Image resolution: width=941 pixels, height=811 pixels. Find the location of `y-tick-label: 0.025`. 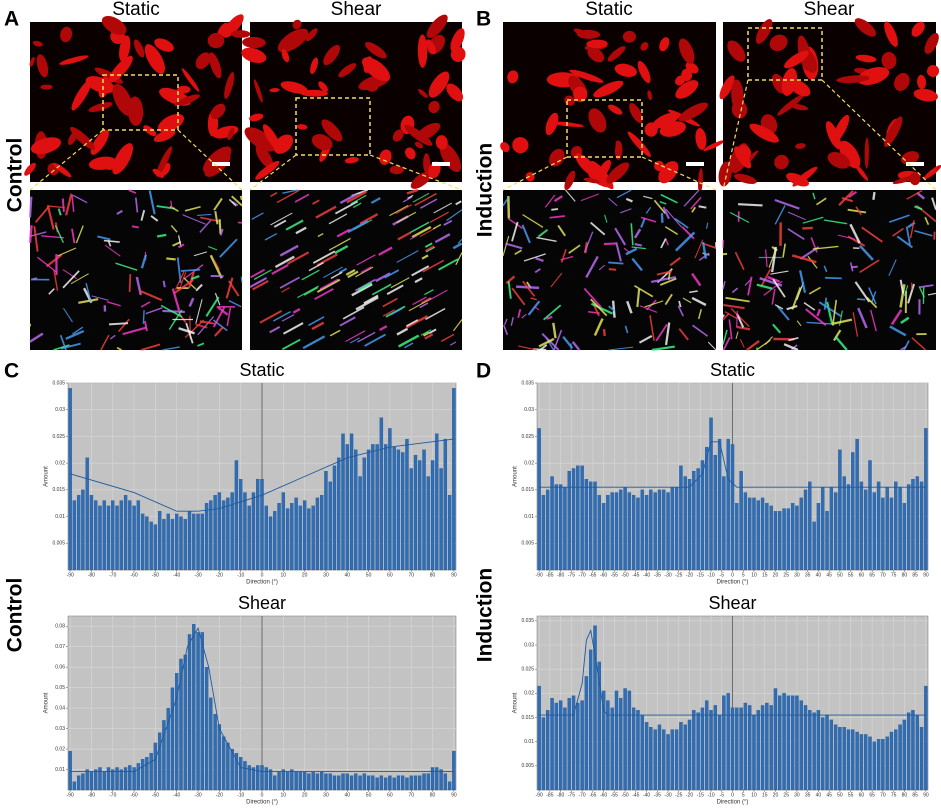

y-tick-label: 0.025 is located at coordinates (527, 669).